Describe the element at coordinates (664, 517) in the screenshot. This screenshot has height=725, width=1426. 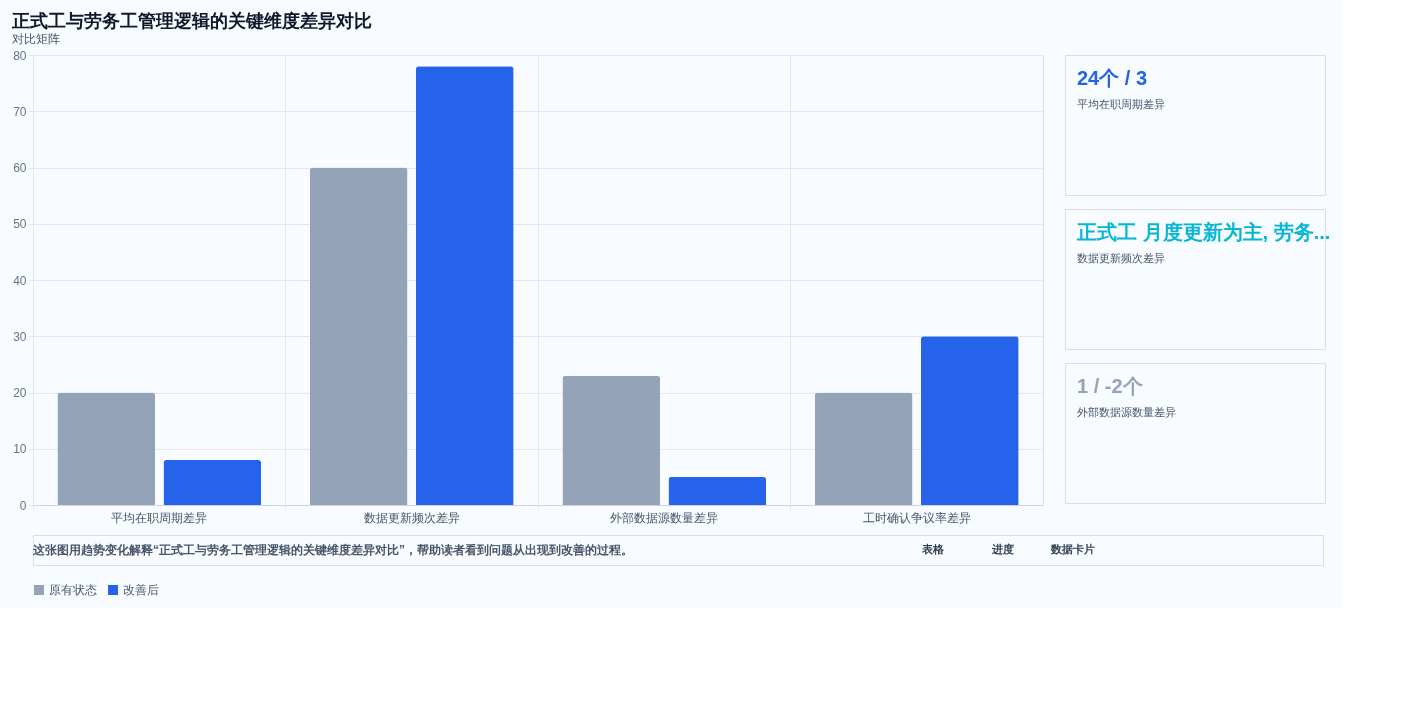
I see `x-tick-label: 外部数据源数量差异` at that location.